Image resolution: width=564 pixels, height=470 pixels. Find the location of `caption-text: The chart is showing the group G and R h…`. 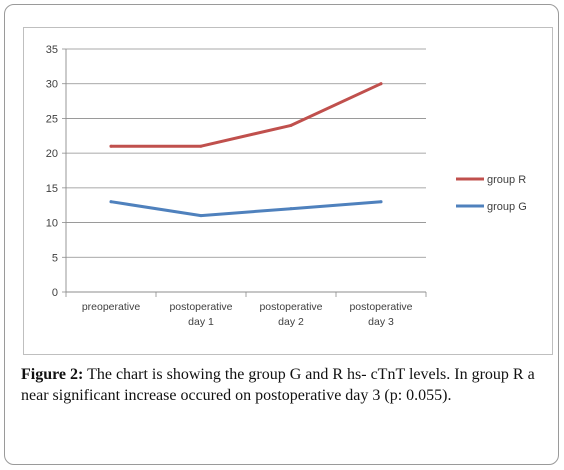

caption-text: The chart is showing the group G and R h… is located at coordinates (278, 385).